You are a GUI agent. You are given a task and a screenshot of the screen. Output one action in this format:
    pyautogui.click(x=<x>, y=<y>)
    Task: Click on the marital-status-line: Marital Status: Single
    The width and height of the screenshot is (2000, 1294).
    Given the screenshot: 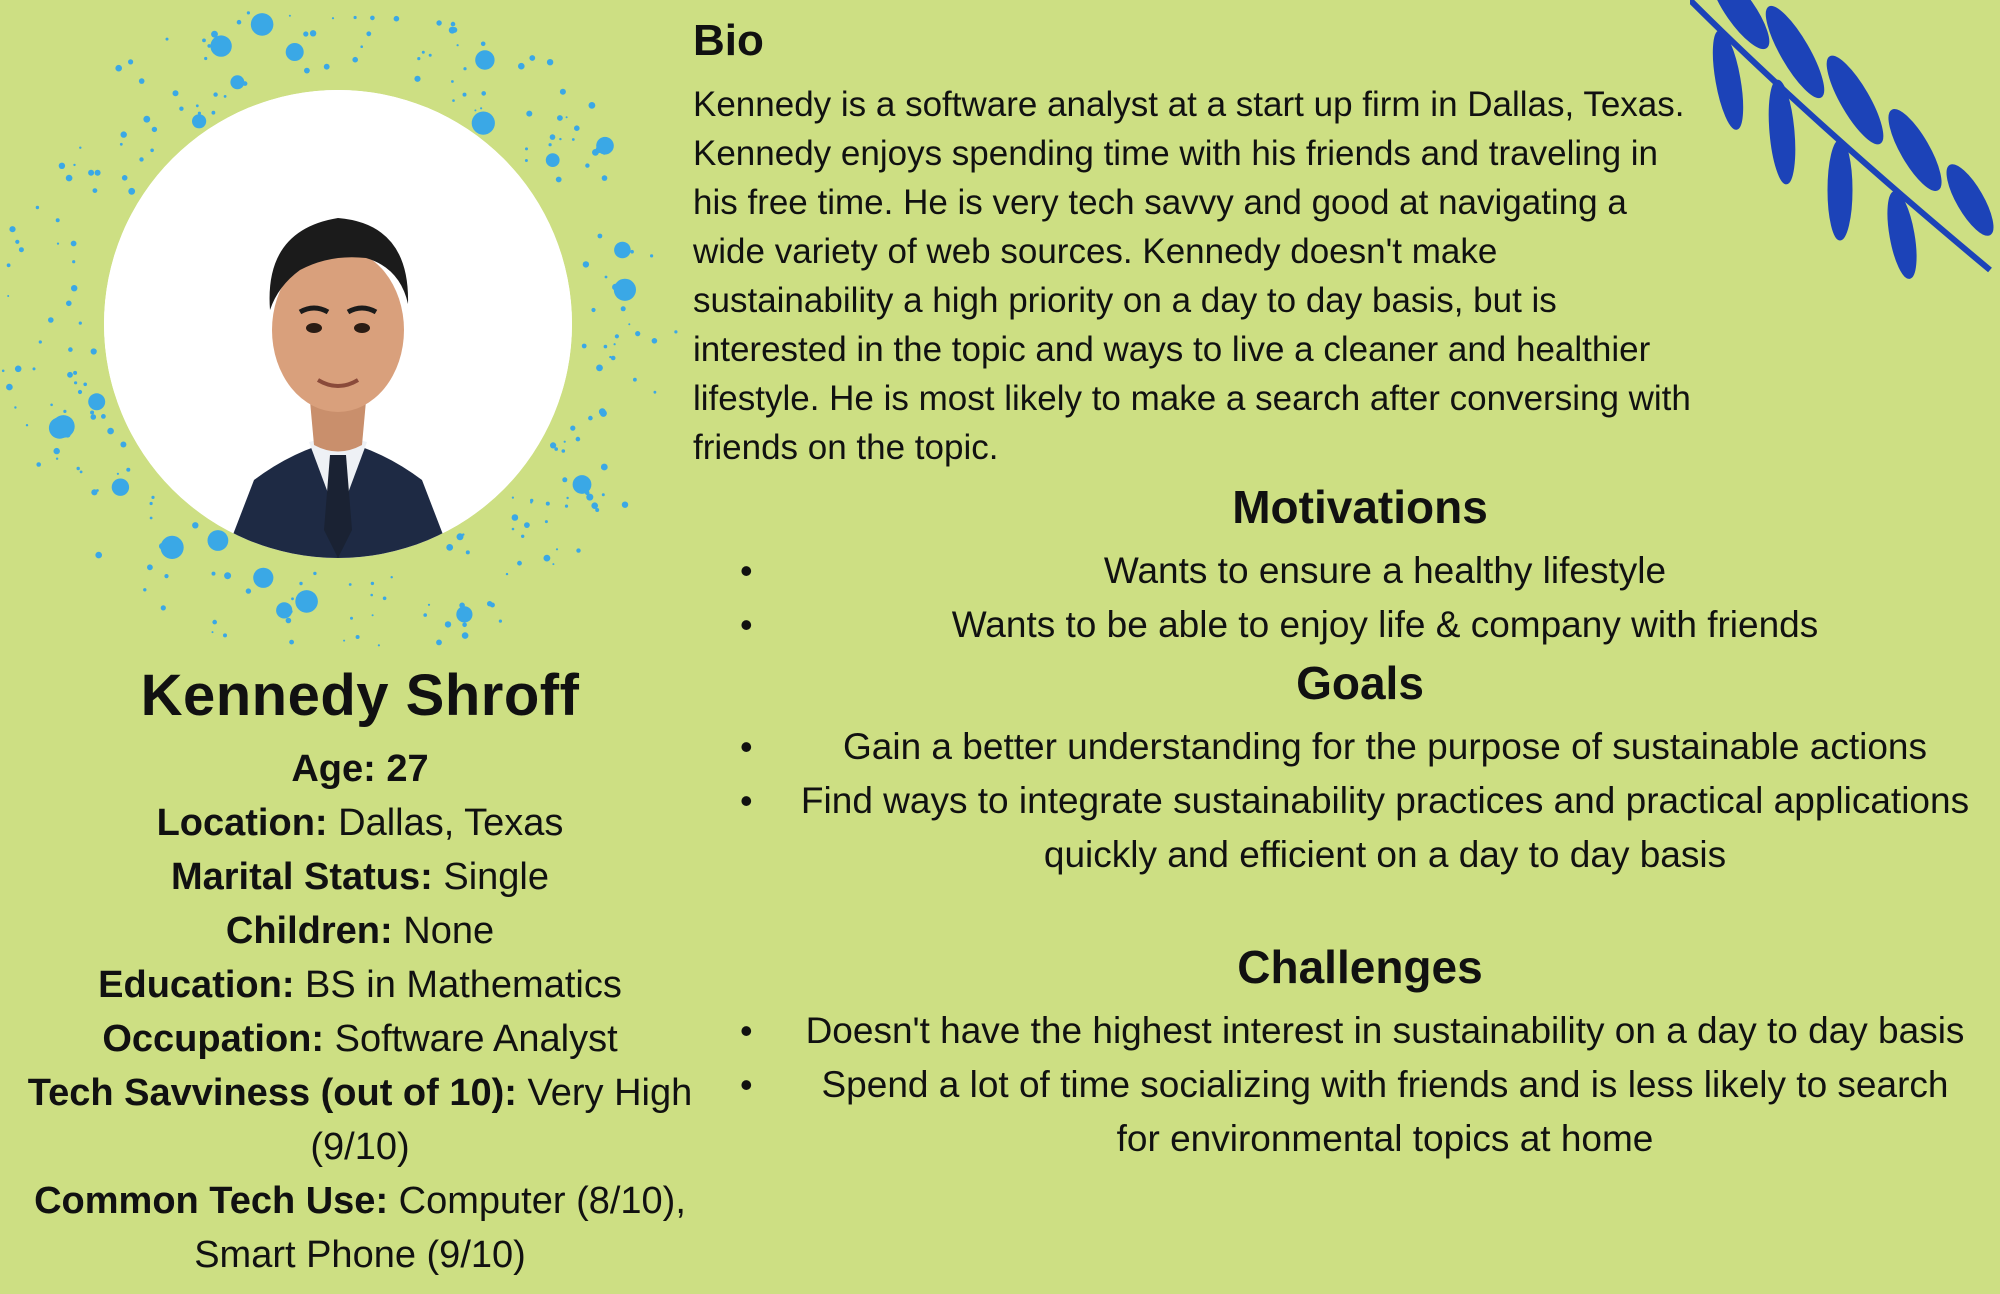 What is the action you would take?
    pyautogui.click(x=360, y=877)
    